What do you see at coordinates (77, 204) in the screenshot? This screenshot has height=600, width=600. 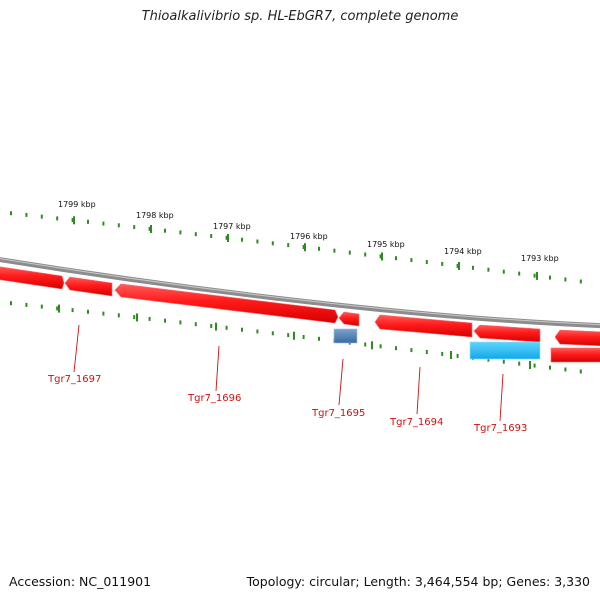 I see `scale-label-1799: 1799 kbp` at bounding box center [77, 204].